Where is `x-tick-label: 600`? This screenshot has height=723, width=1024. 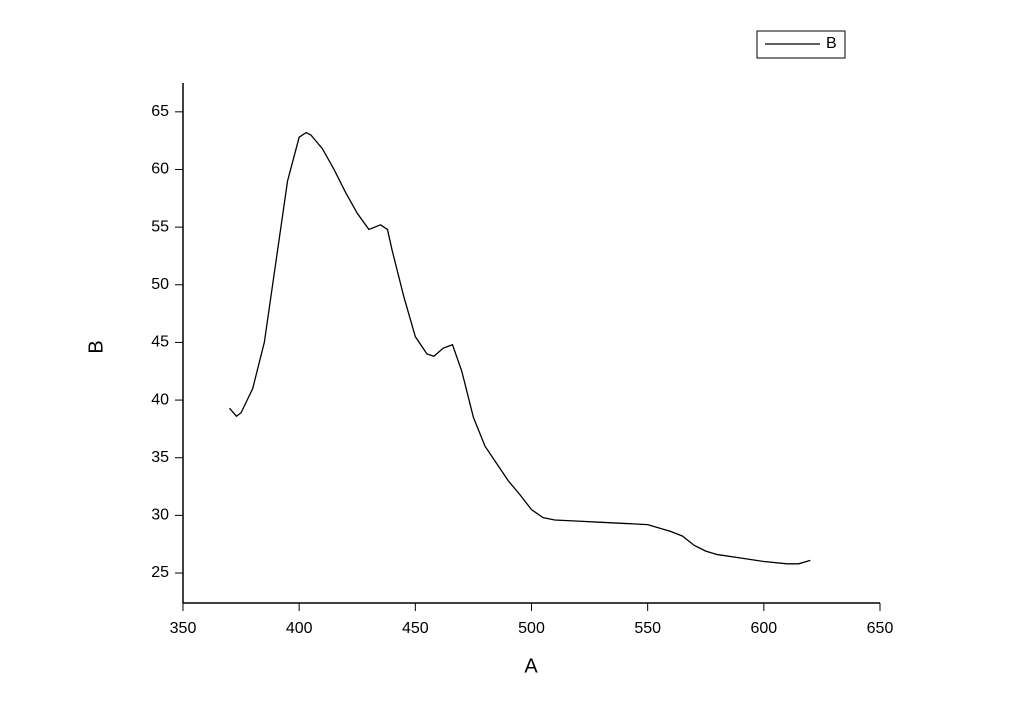
x-tick-label: 600 is located at coordinates (763, 628).